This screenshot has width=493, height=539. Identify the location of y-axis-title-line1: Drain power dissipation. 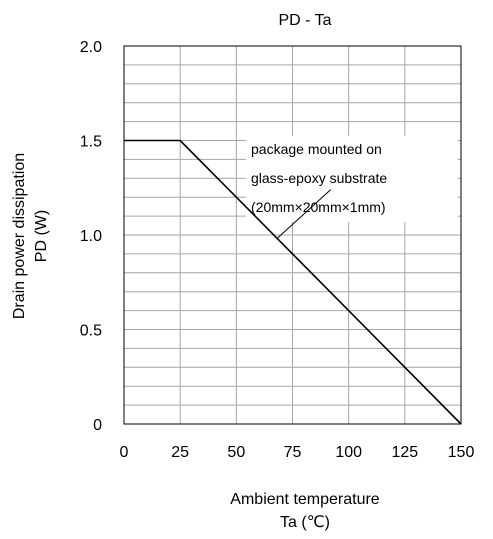
(19, 236).